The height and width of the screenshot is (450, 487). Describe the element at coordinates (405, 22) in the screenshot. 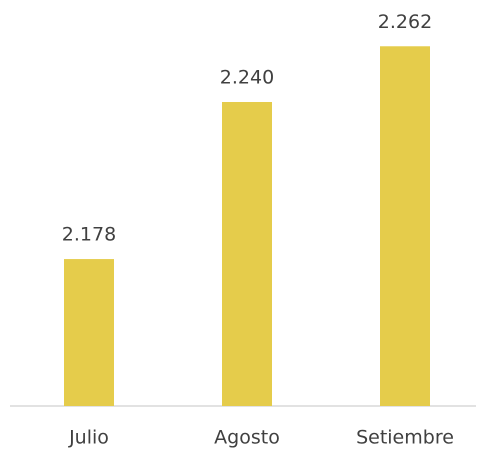

I see `data-label: 2.262` at that location.